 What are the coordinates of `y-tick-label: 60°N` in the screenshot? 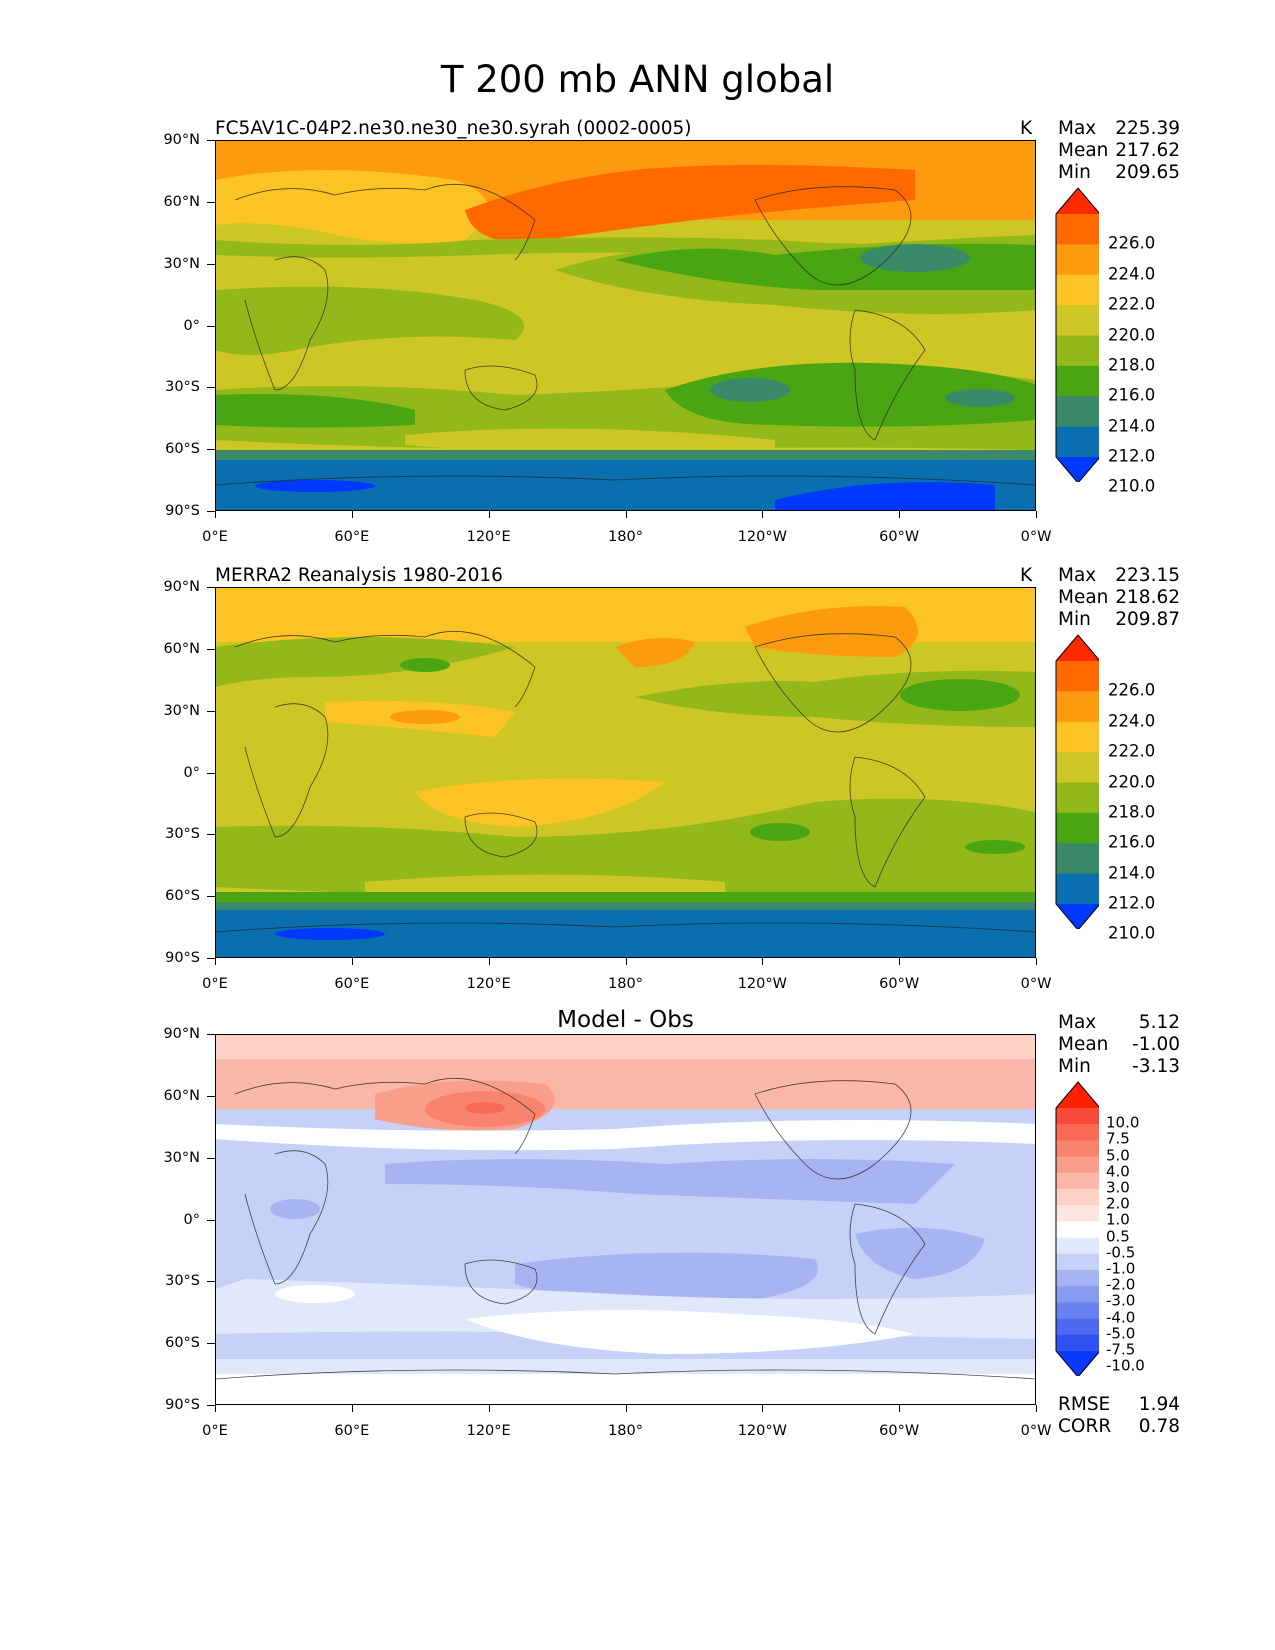 It's located at (181, 648).